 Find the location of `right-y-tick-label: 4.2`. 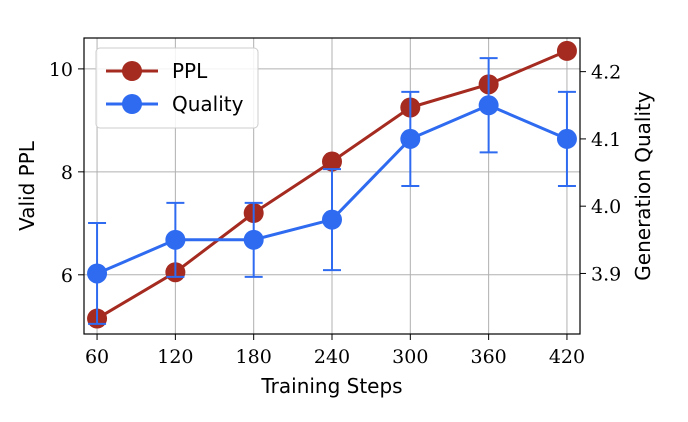

right-y-tick-label: 4.2 is located at coordinates (606, 73).